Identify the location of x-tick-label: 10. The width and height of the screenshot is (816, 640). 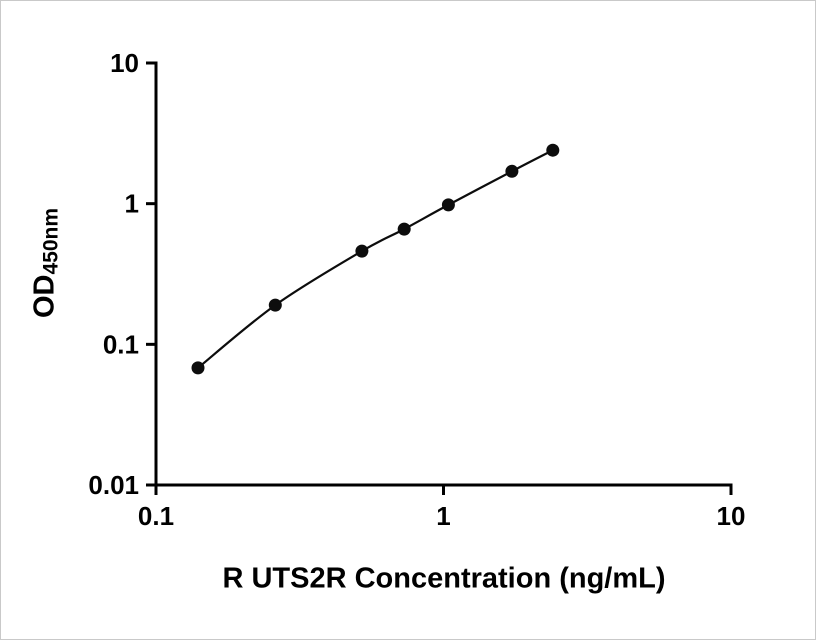
(731, 516).